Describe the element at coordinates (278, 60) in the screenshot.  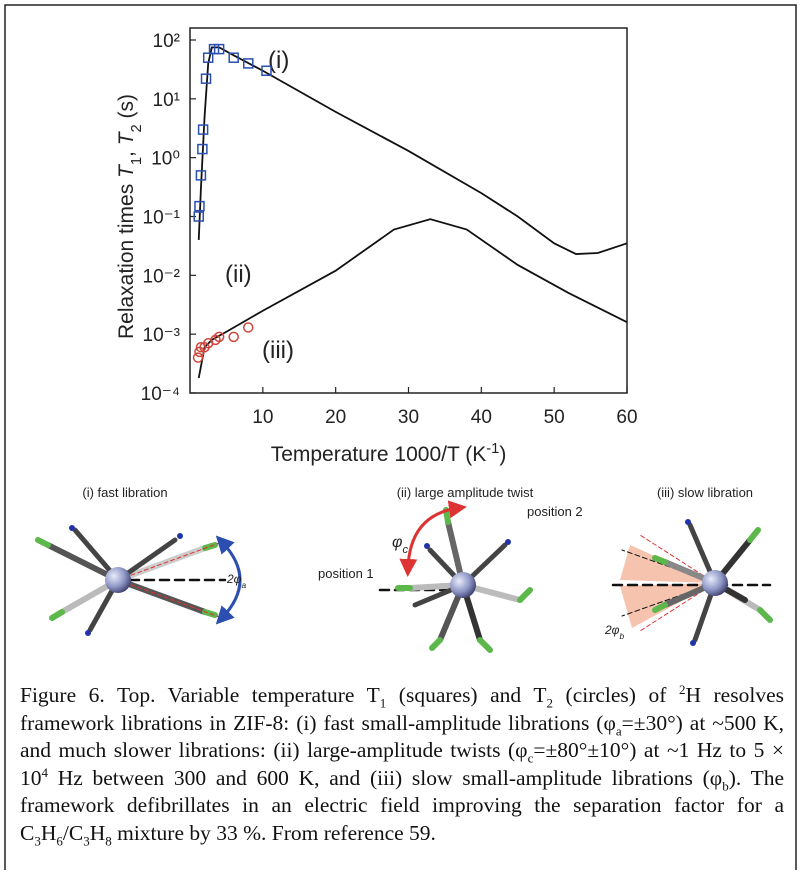
I see `annotation: (i)` at that location.